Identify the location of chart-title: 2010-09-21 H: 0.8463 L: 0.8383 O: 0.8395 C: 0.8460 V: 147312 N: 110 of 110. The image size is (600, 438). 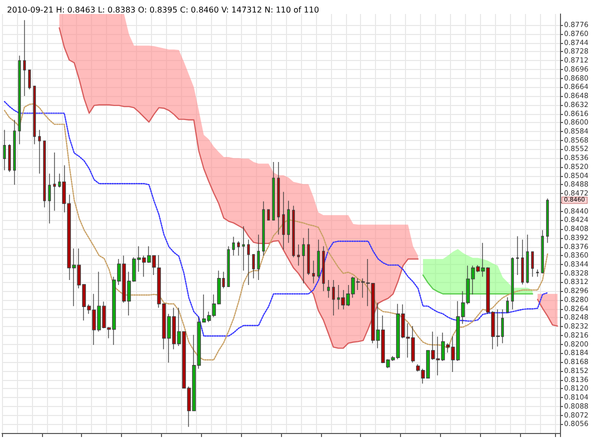
(163, 10).